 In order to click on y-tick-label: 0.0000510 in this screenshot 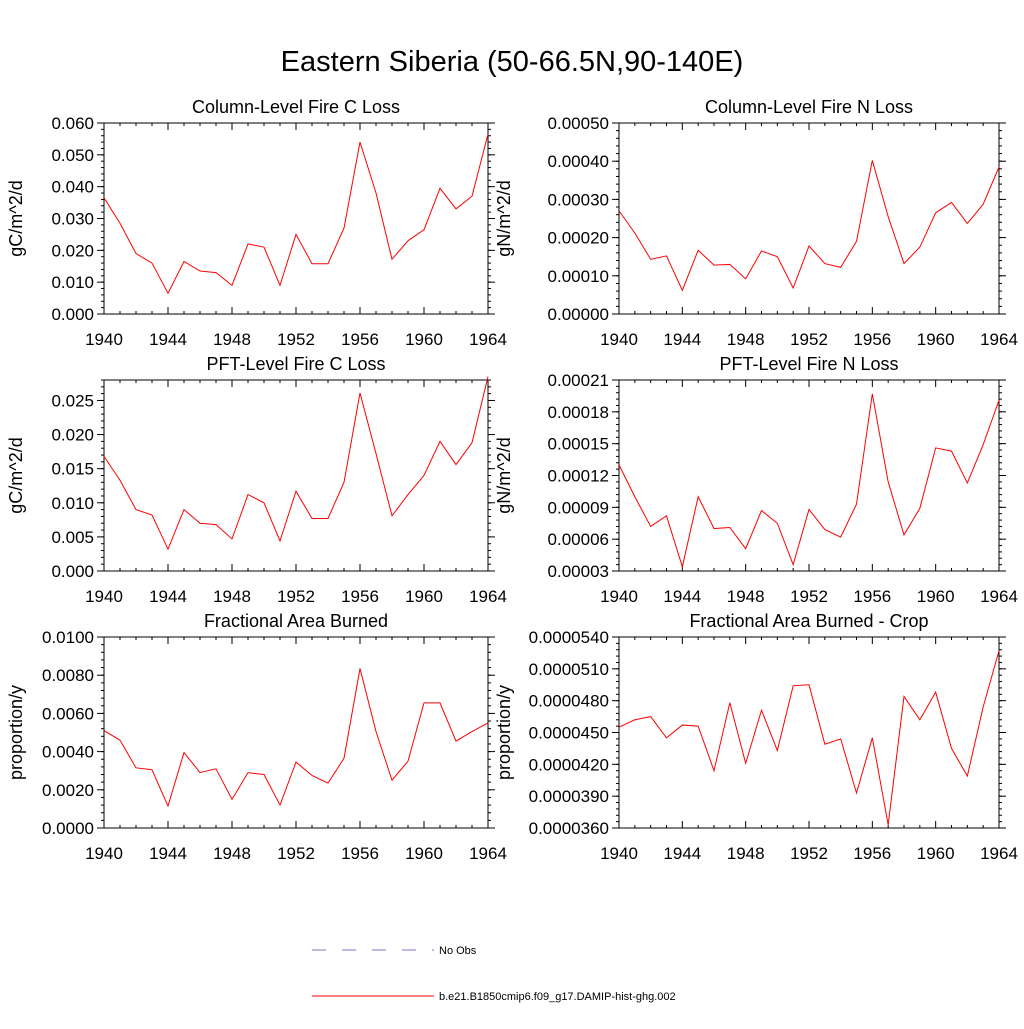, I will do `click(569, 669)`.